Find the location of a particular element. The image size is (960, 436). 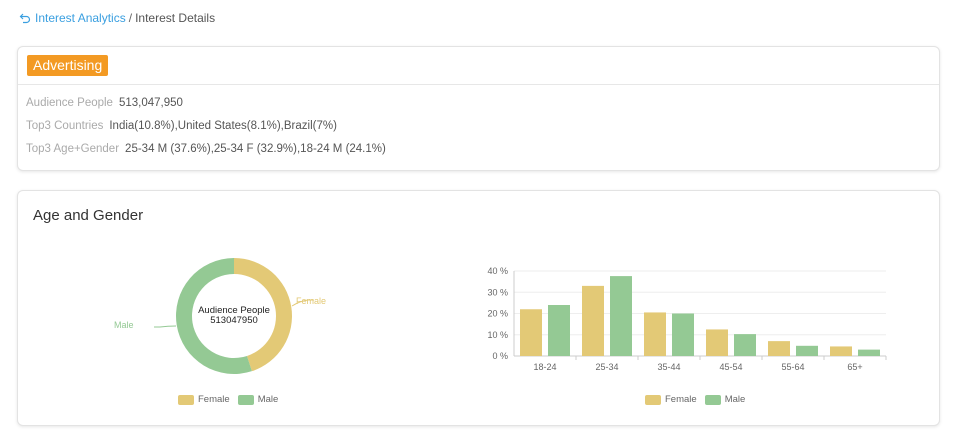

bar-legend-female: Female is located at coordinates (671, 399).